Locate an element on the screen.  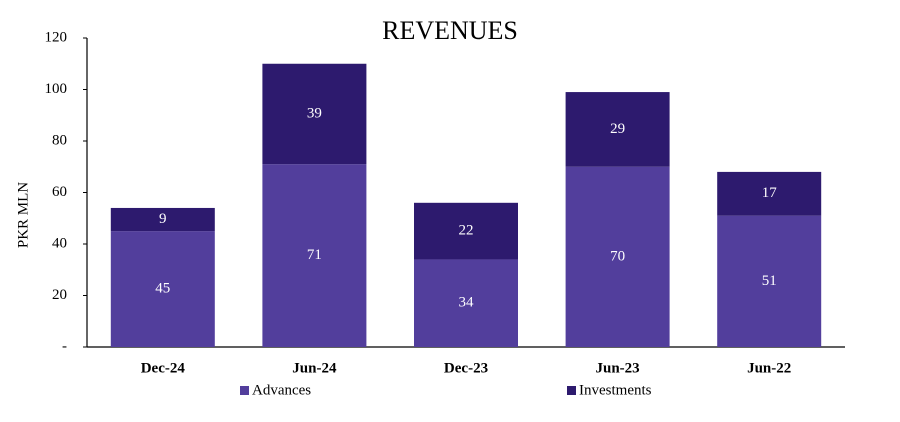
data-label: 34 is located at coordinates (467, 303).